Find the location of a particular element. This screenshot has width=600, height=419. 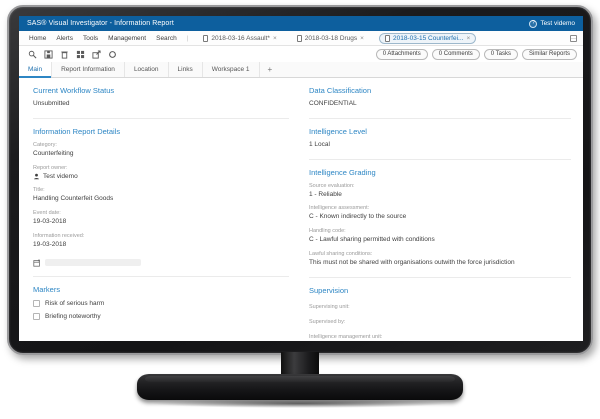

comments-button: 0 Comments is located at coordinates (455, 54).